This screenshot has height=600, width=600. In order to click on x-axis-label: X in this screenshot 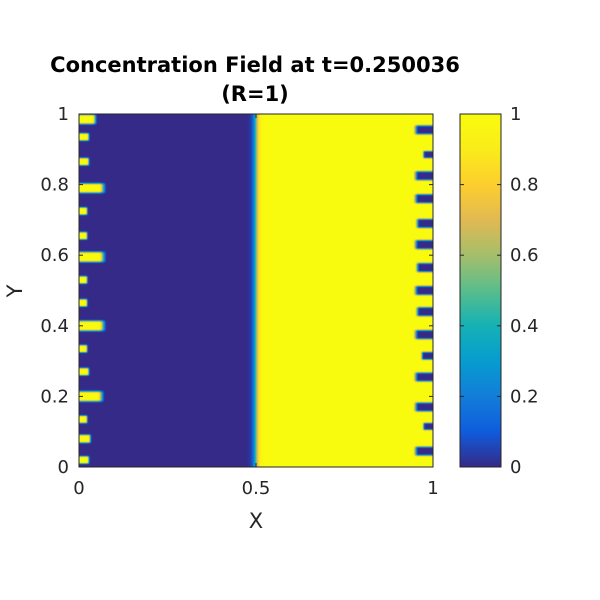, I will do `click(256, 521)`.